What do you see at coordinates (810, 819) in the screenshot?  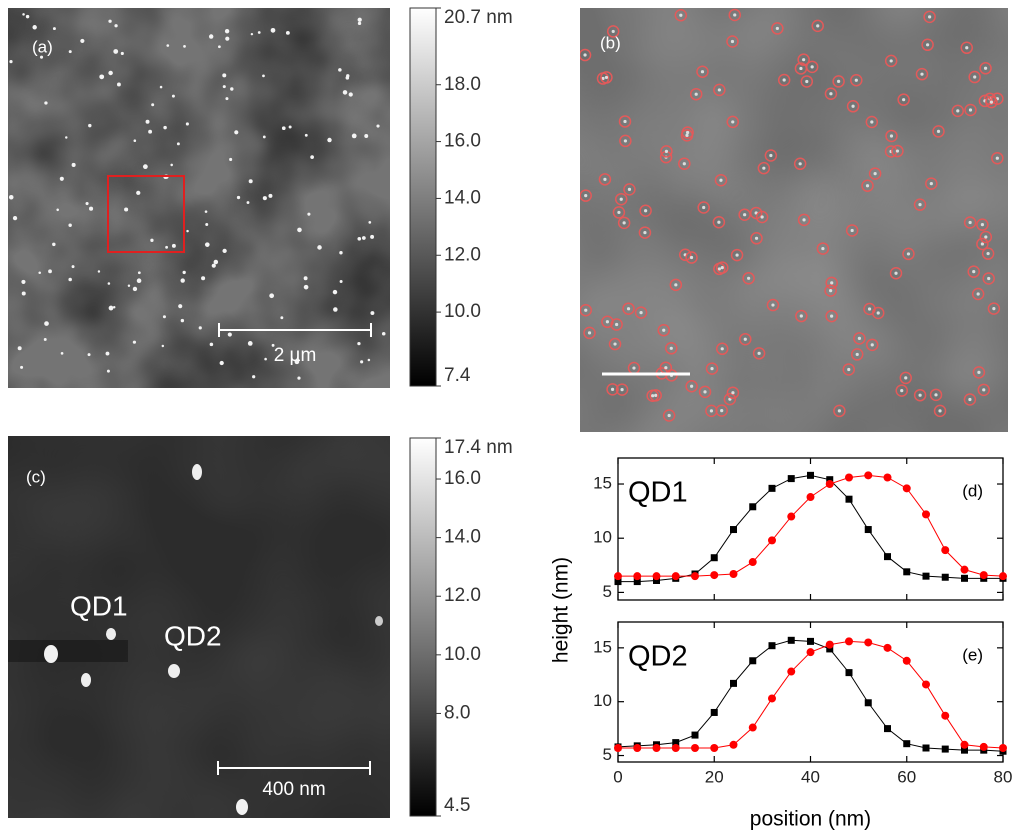 I see `x-axis-label: position (nm)` at bounding box center [810, 819].